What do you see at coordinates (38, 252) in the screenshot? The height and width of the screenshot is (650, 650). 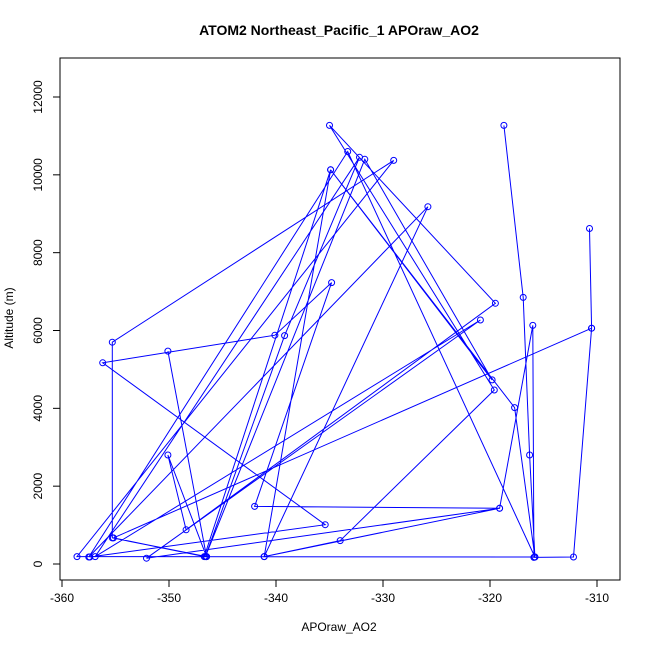 I see `y-tick-label: 8000` at bounding box center [38, 252].